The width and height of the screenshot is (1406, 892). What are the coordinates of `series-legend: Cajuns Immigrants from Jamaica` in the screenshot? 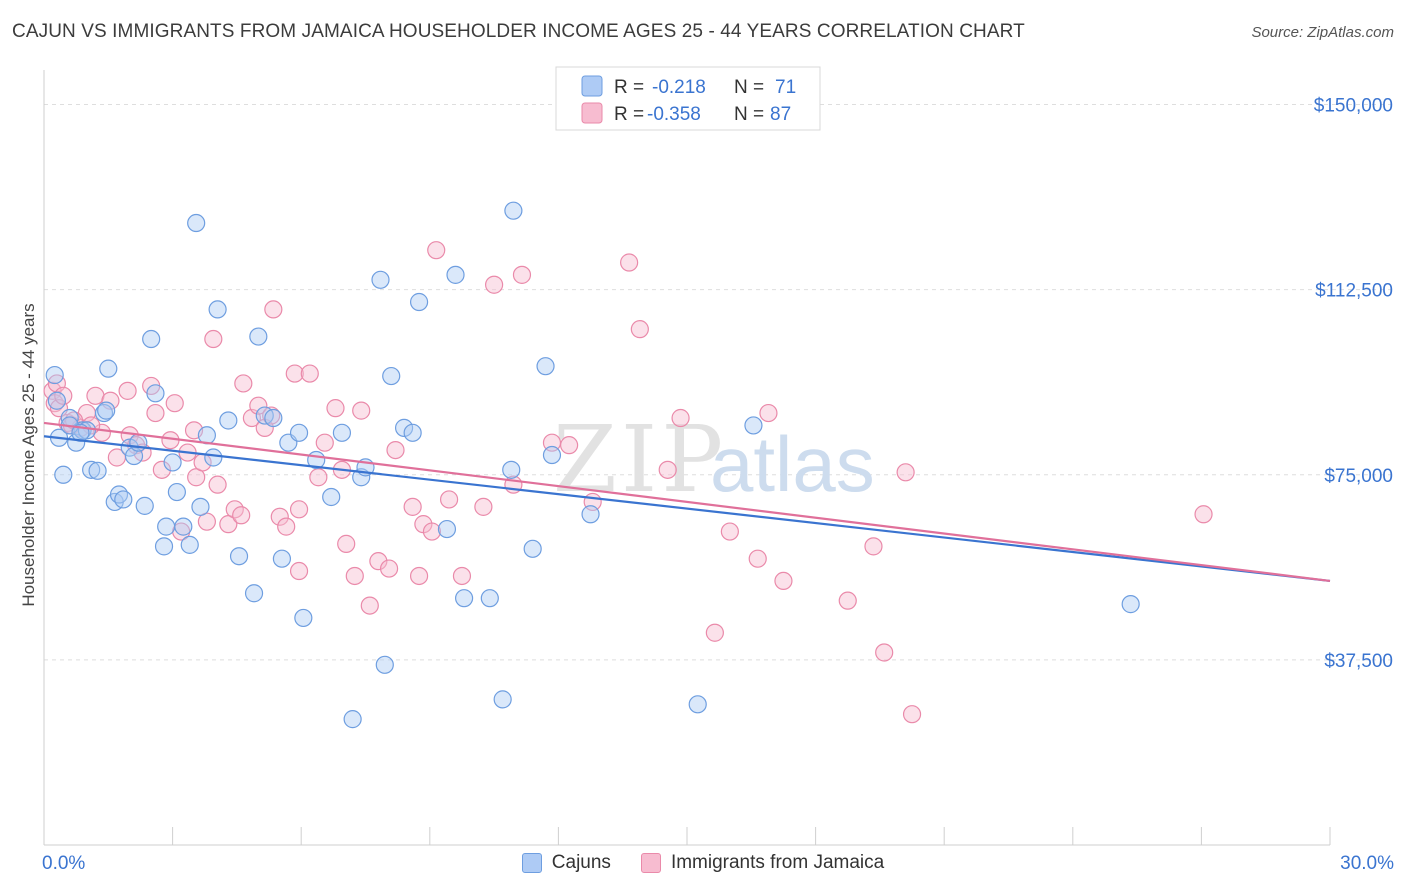 It's located at (703, 863).